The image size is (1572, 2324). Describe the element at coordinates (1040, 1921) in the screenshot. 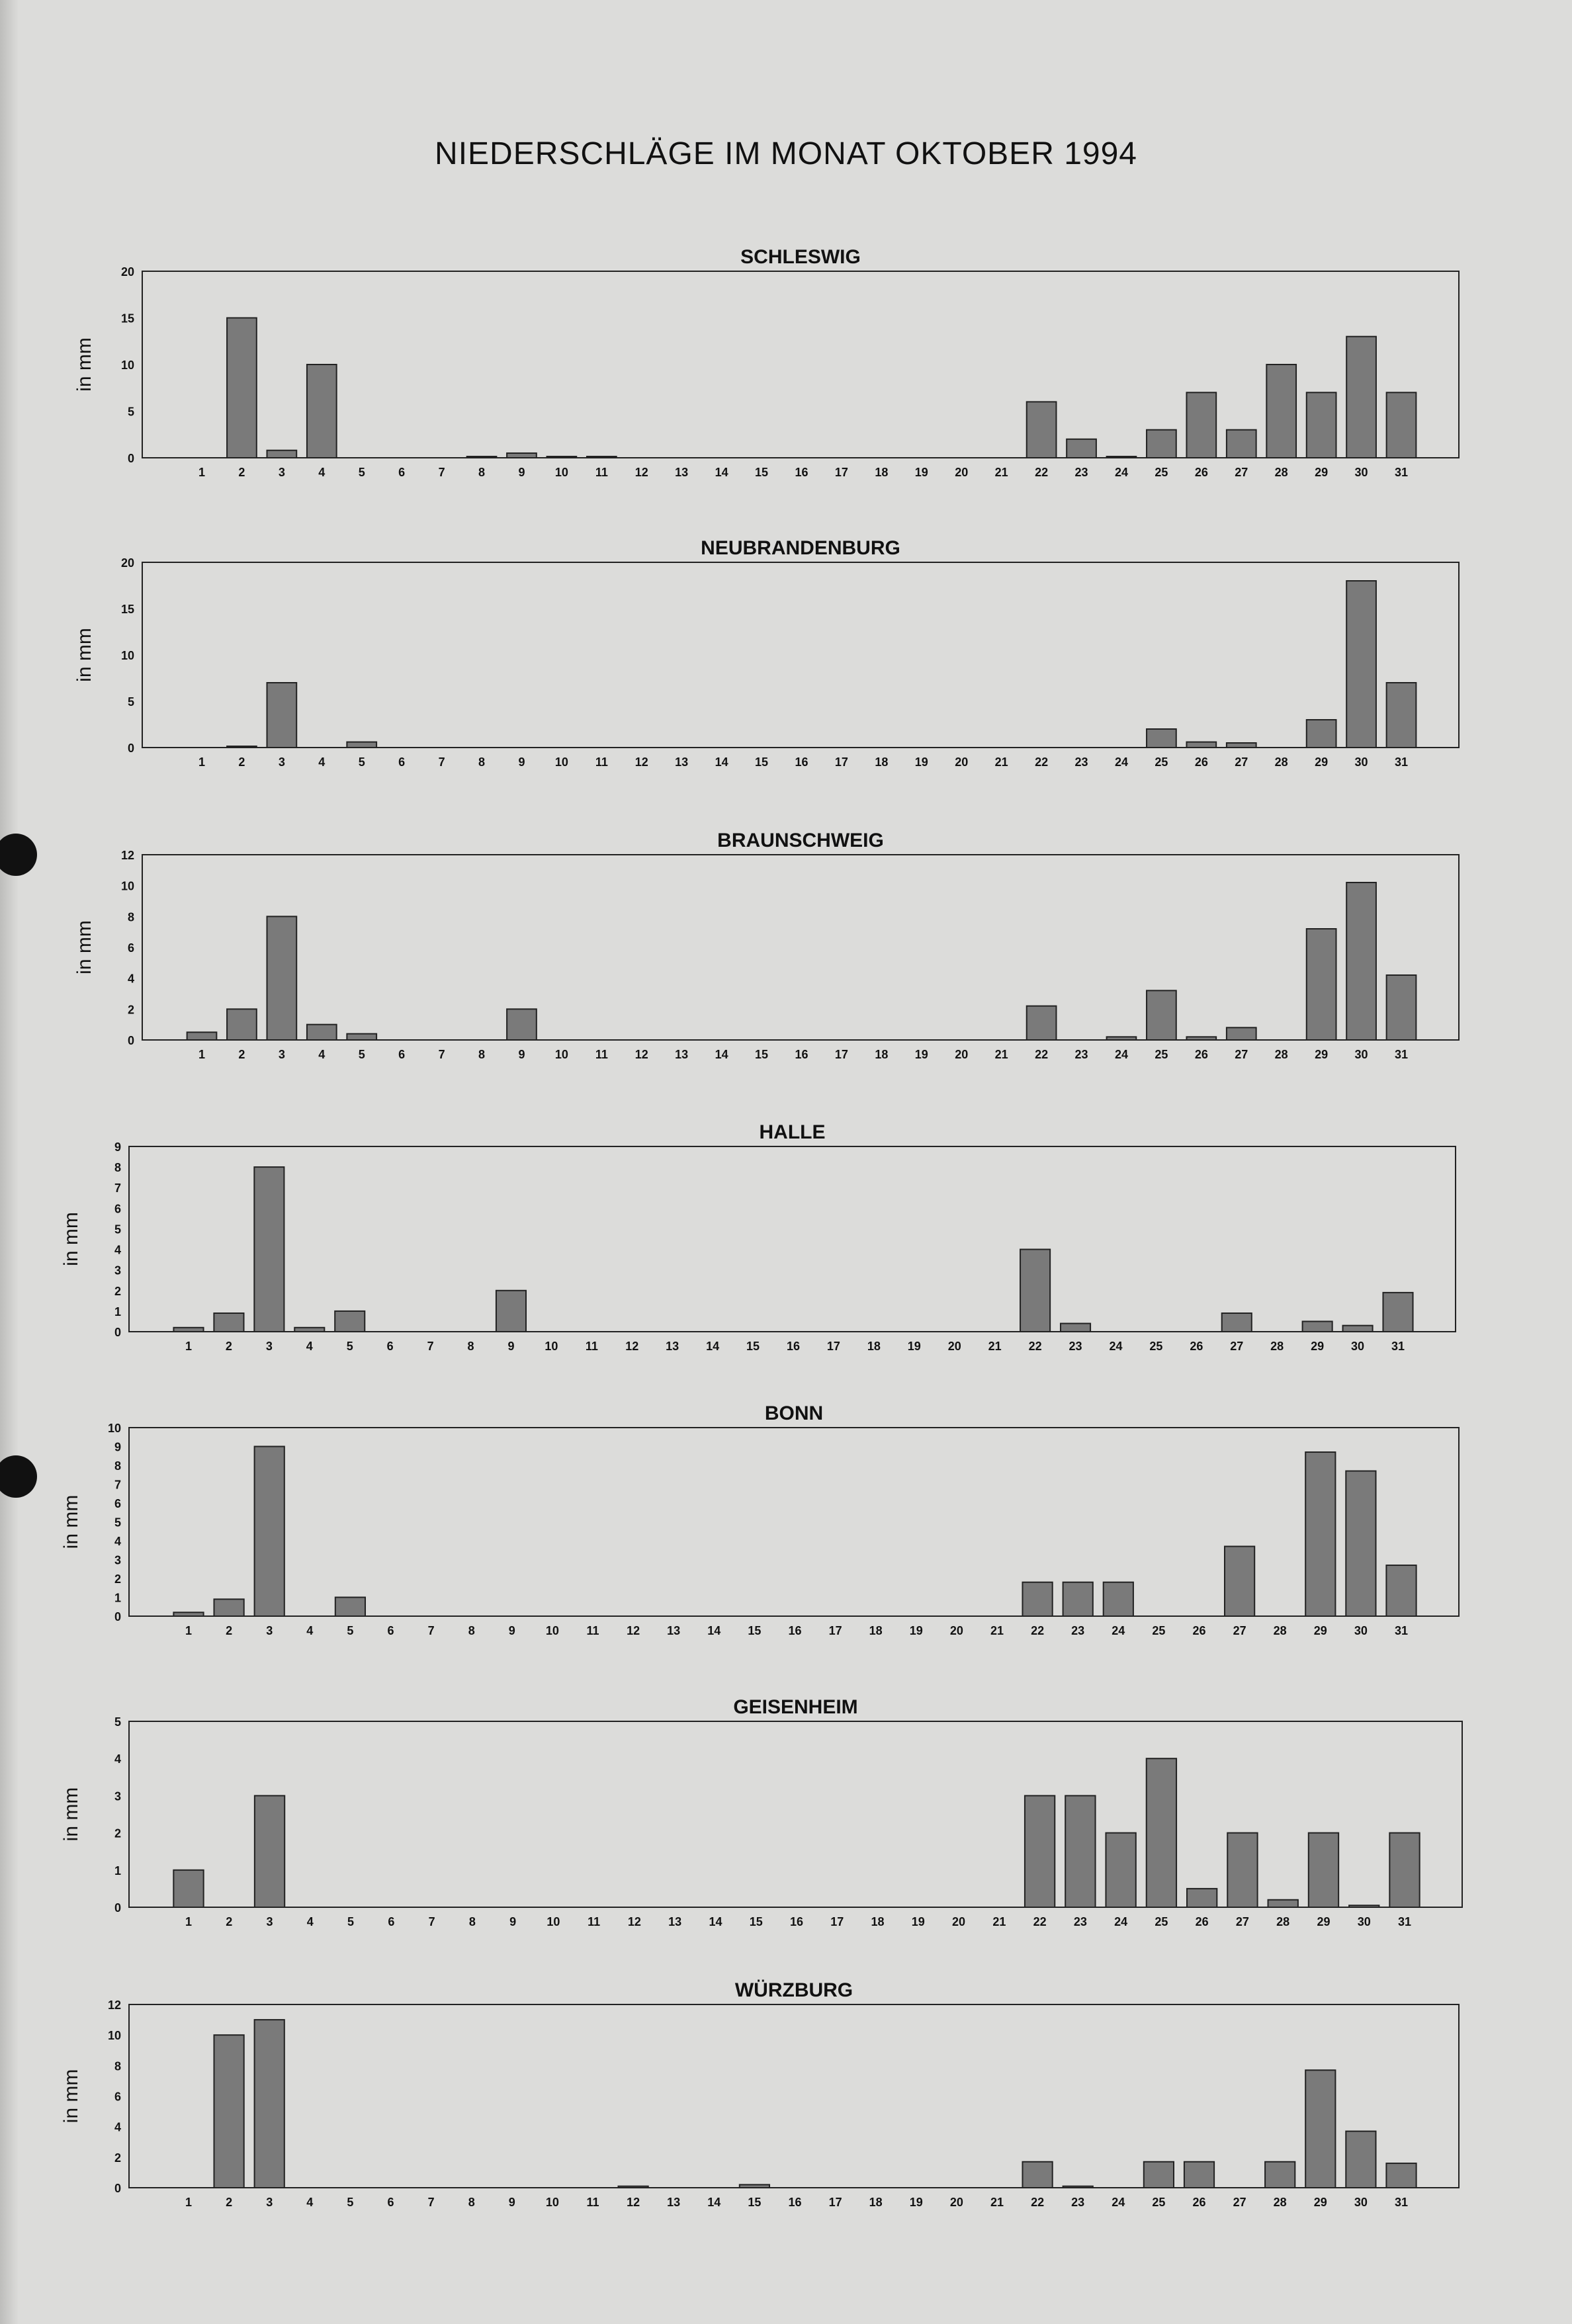

I see `x-tick-label: 22` at that location.